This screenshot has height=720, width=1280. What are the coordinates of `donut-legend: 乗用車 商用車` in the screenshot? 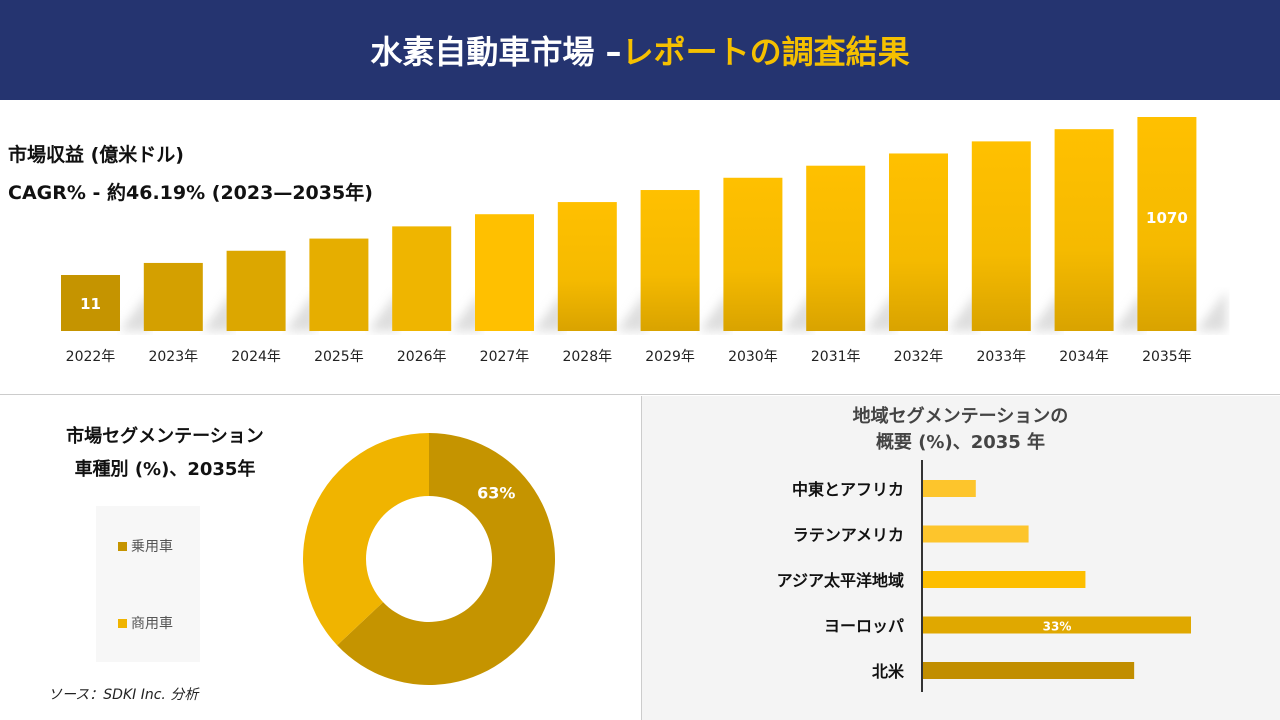 It's located at (148, 584).